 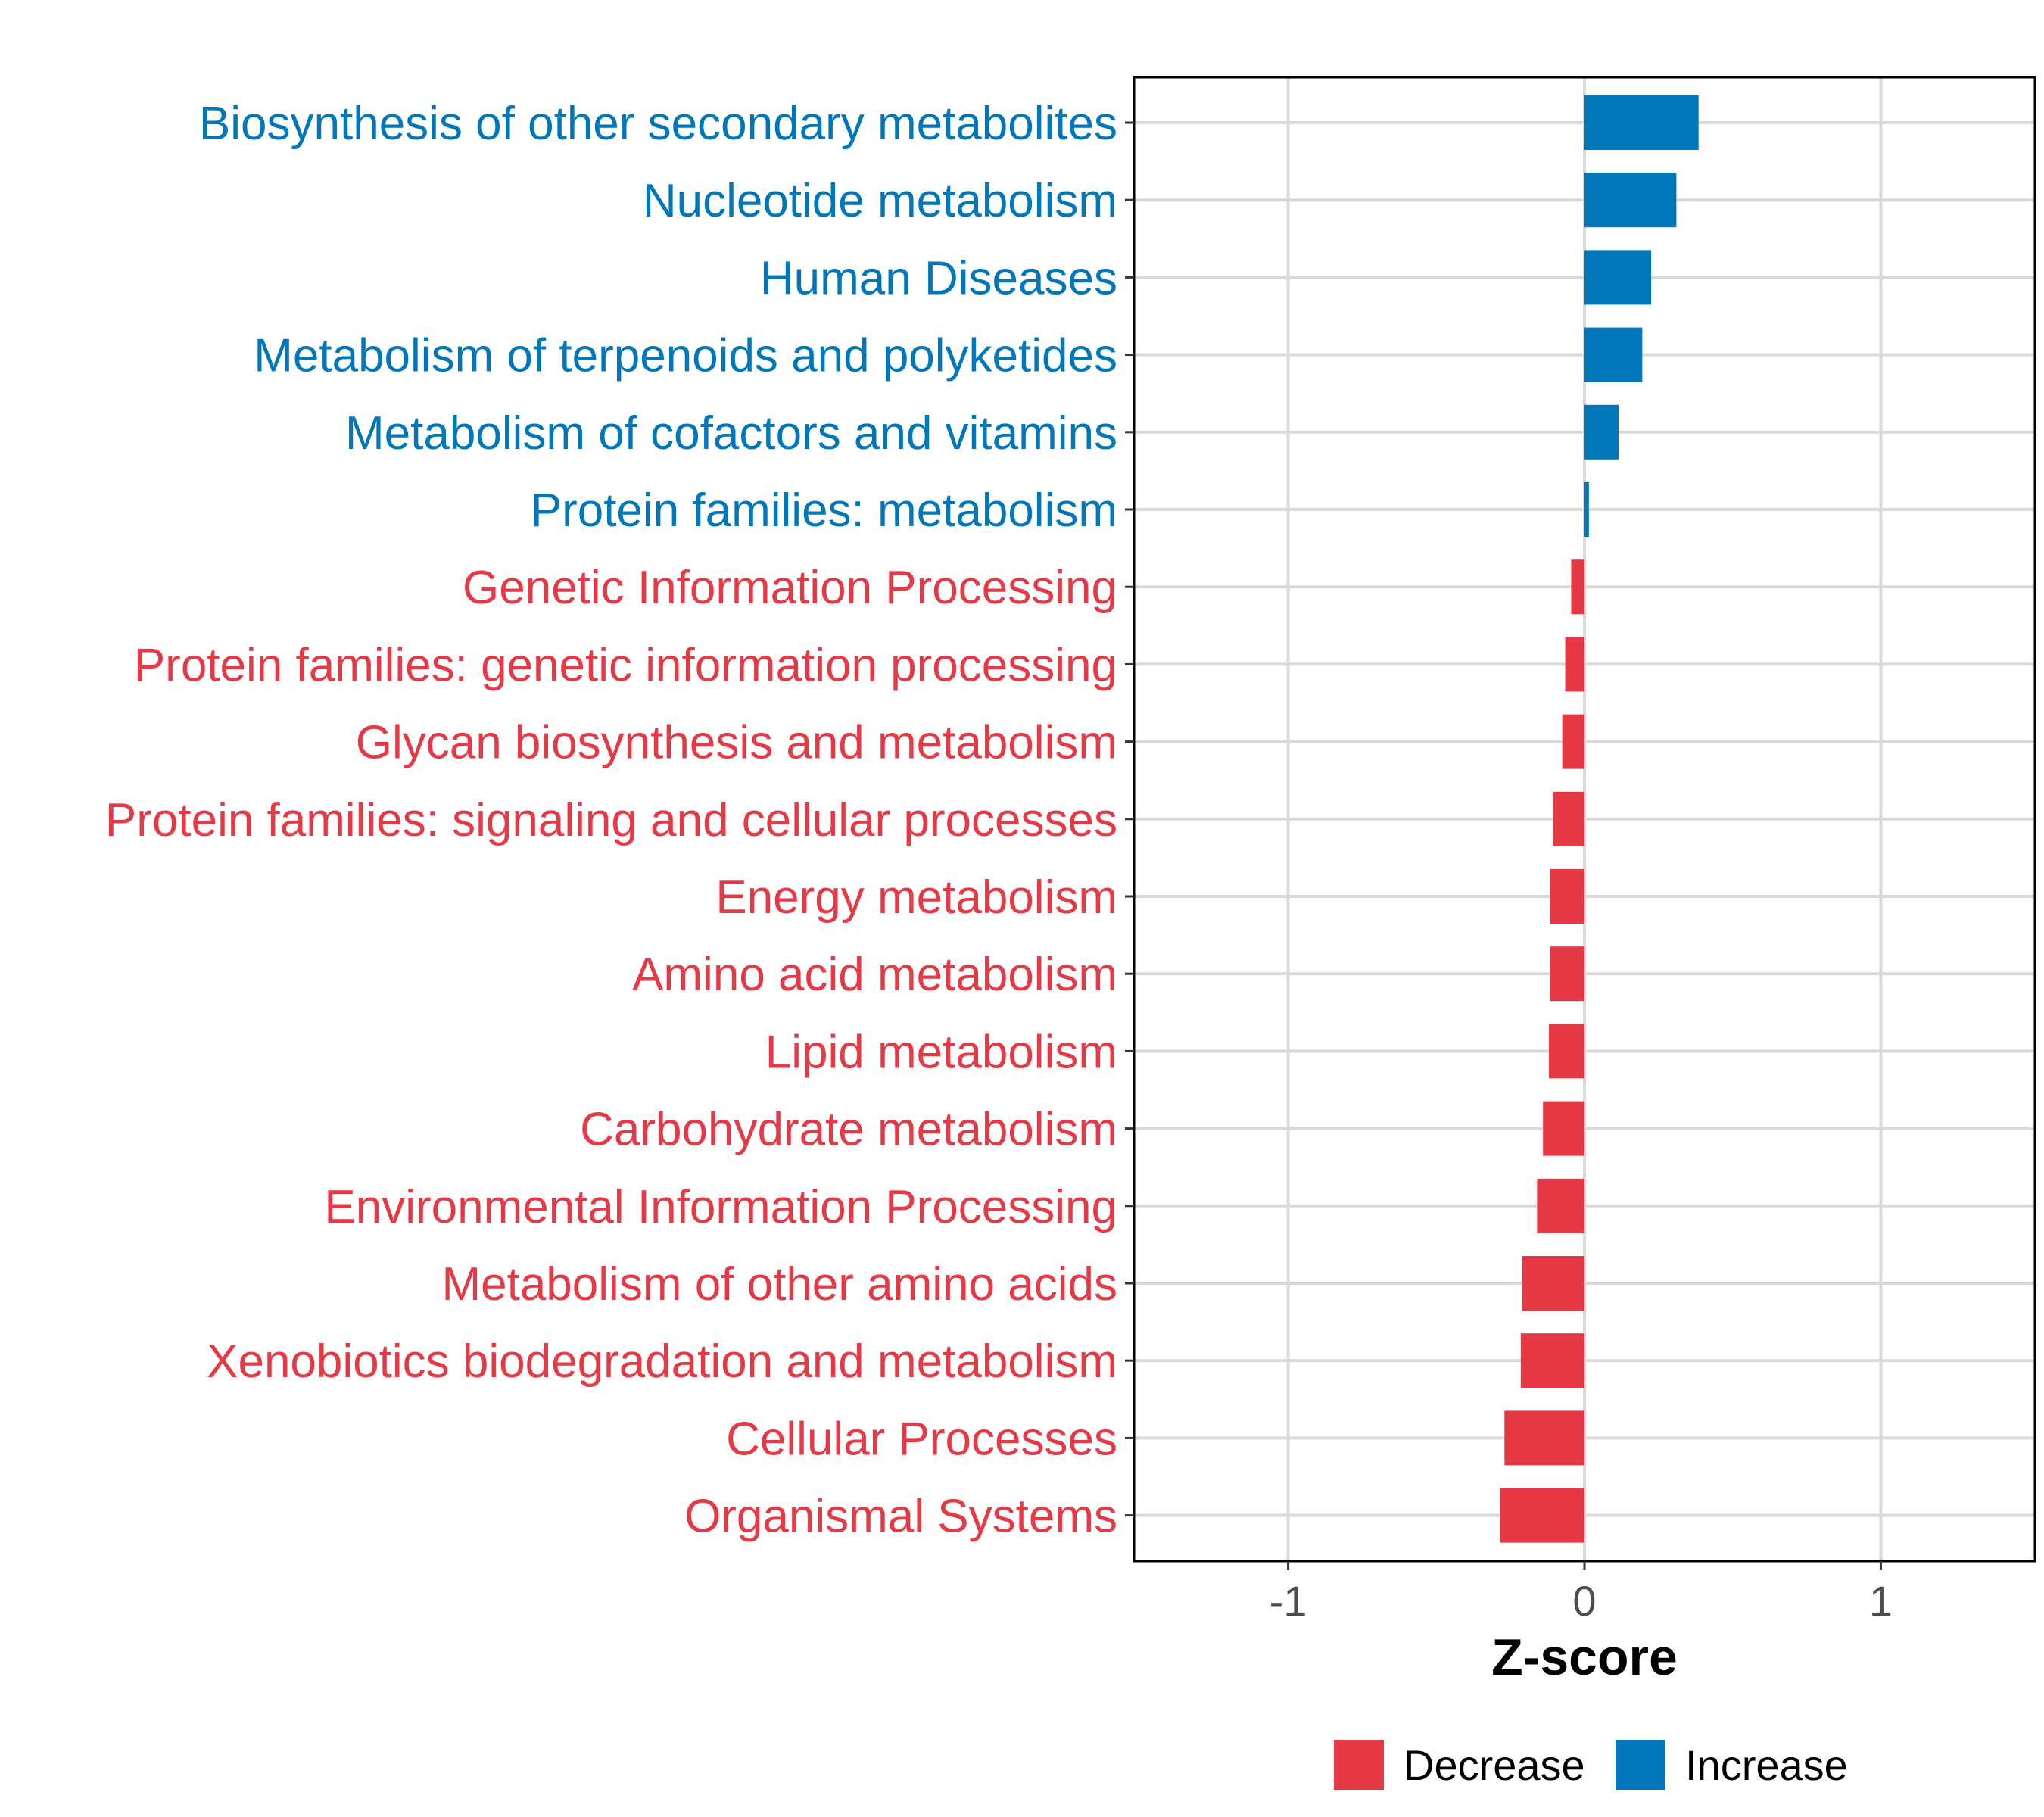 I want to click on y-tick-label: Metabolism of other amino acids, so click(x=779, y=1284).